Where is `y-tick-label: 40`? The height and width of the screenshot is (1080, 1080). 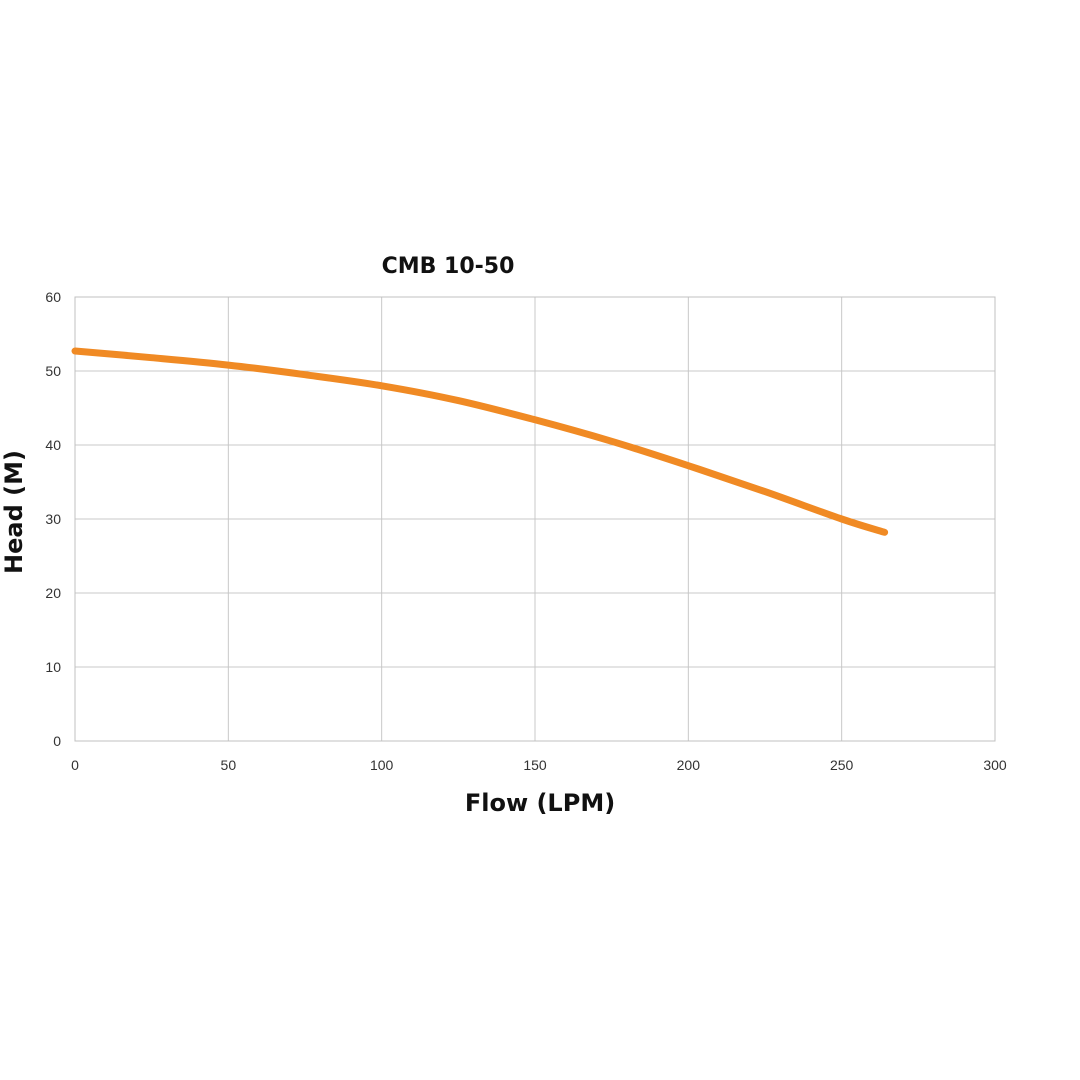
y-tick-label: 40 is located at coordinates (53, 445).